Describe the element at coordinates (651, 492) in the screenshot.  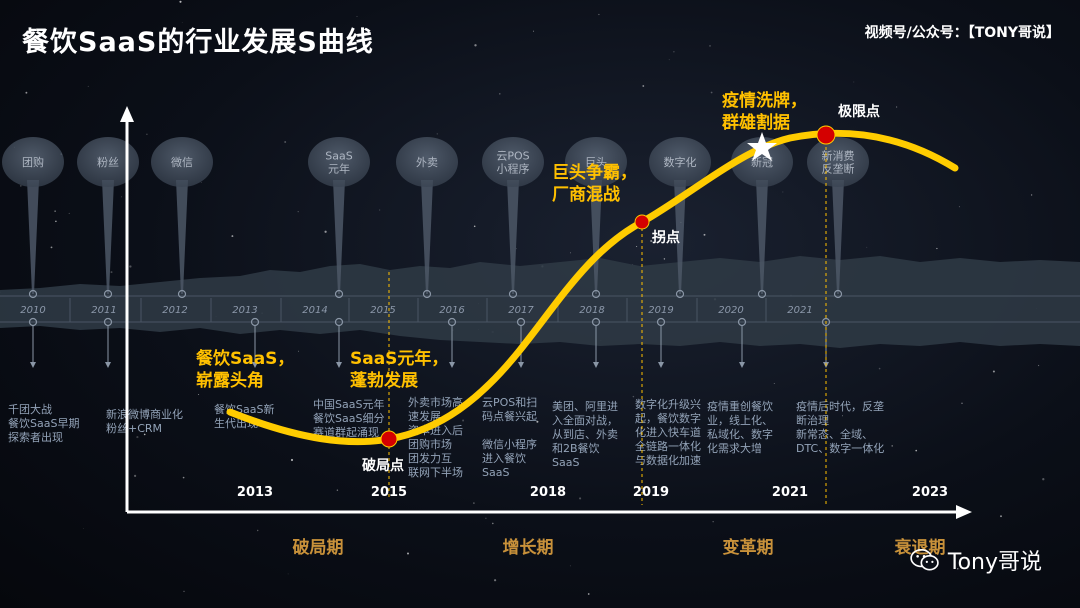
I see `axis-year-label: 2019` at that location.